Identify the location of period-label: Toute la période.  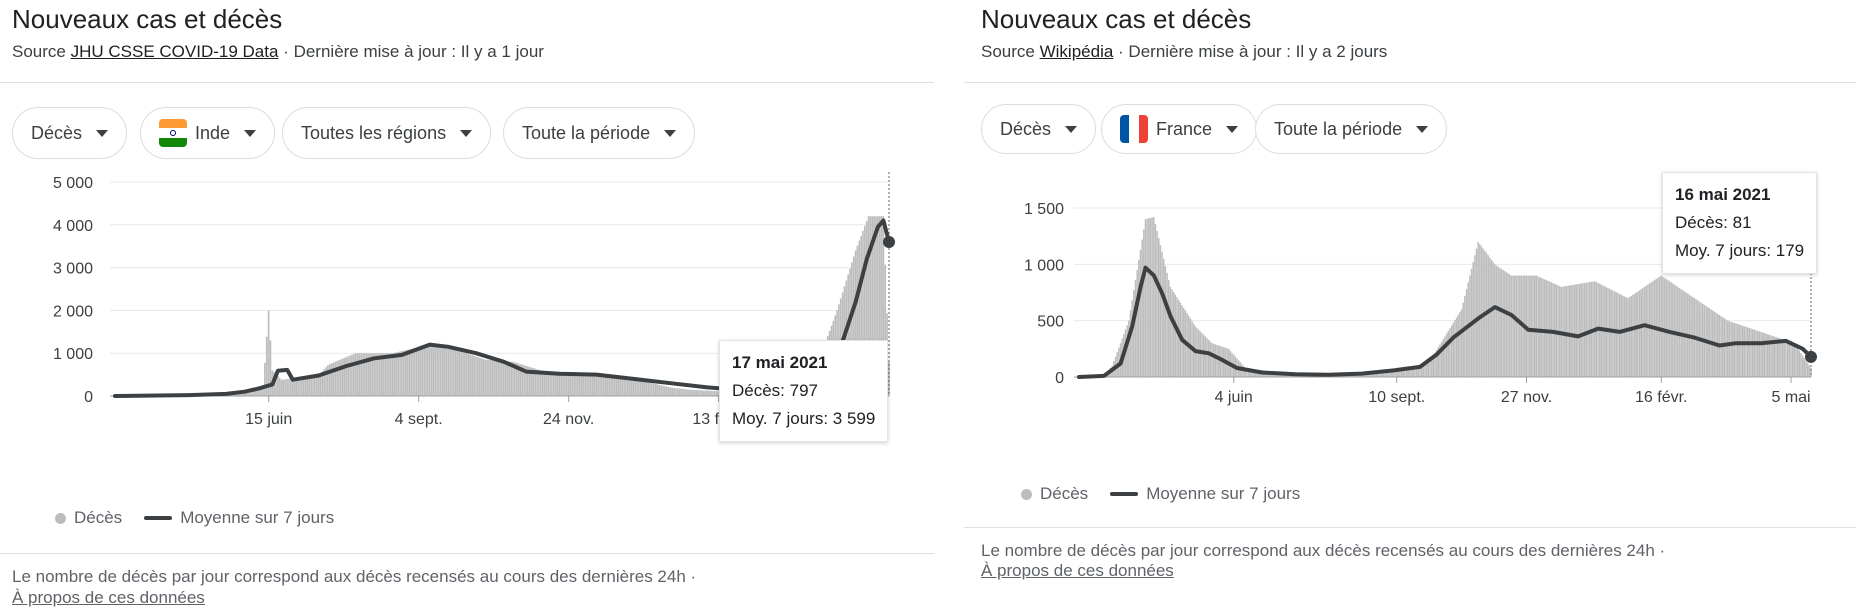
(586, 132).